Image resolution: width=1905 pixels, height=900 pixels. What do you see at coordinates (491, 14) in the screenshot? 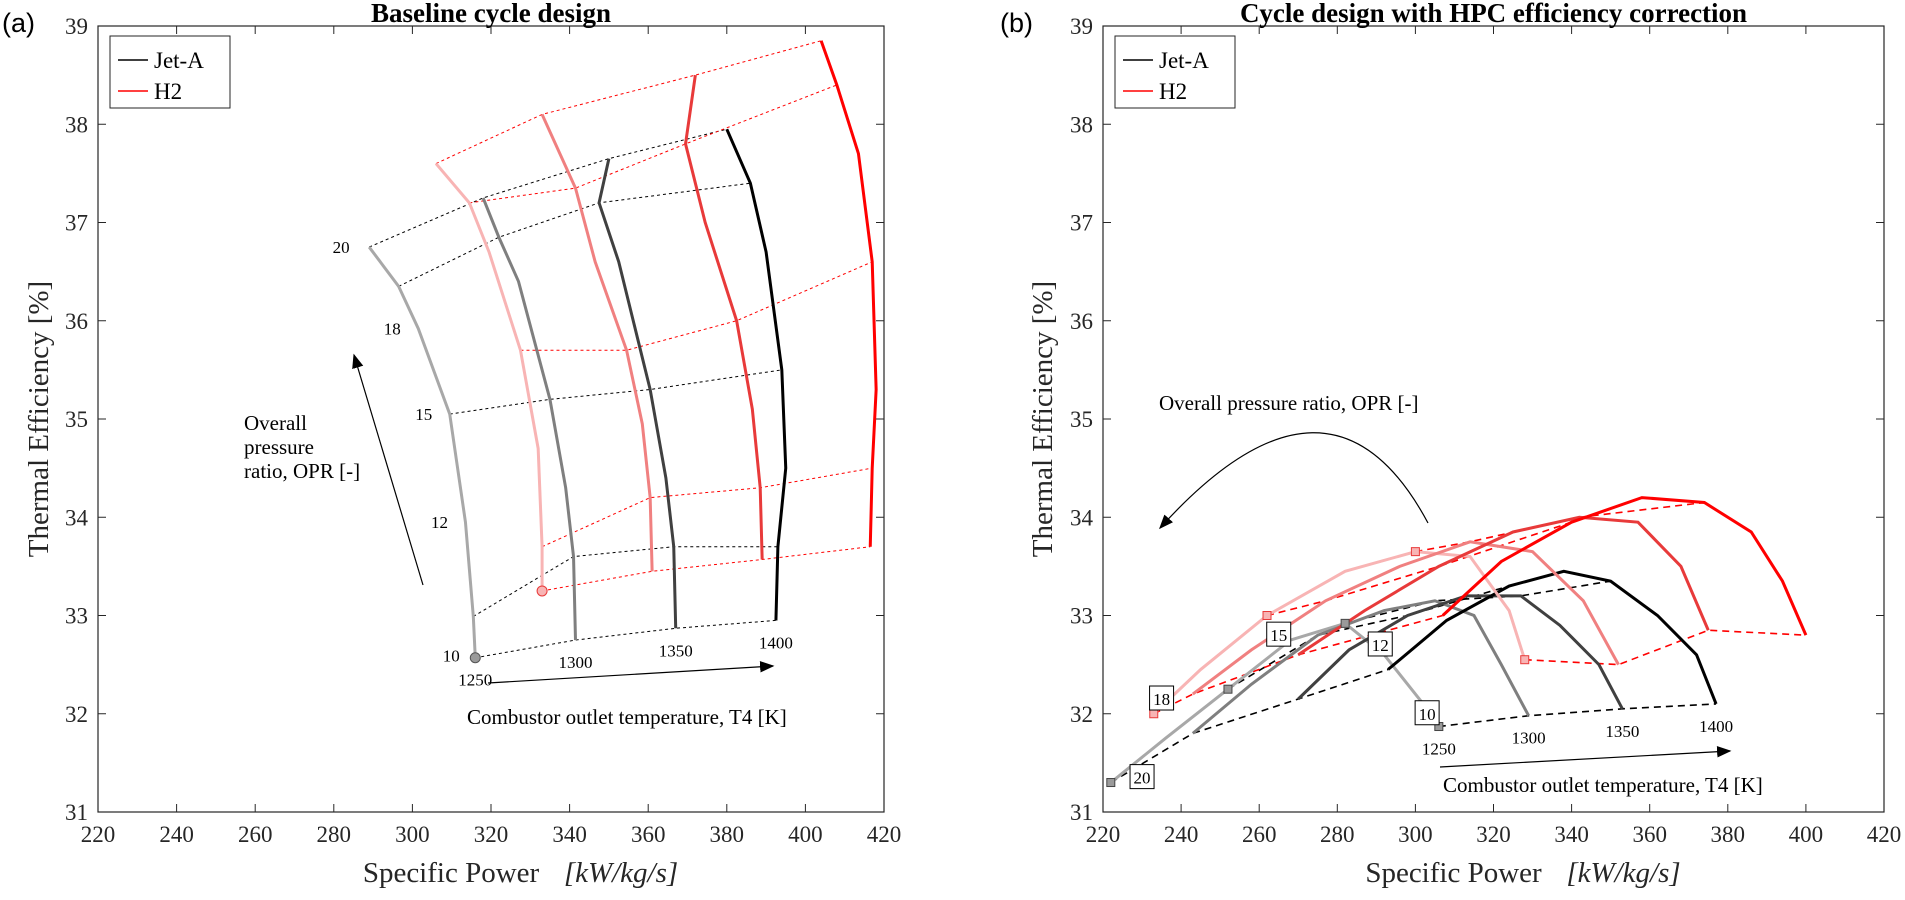
I see `panel-title: Baseline cycle design` at bounding box center [491, 14].